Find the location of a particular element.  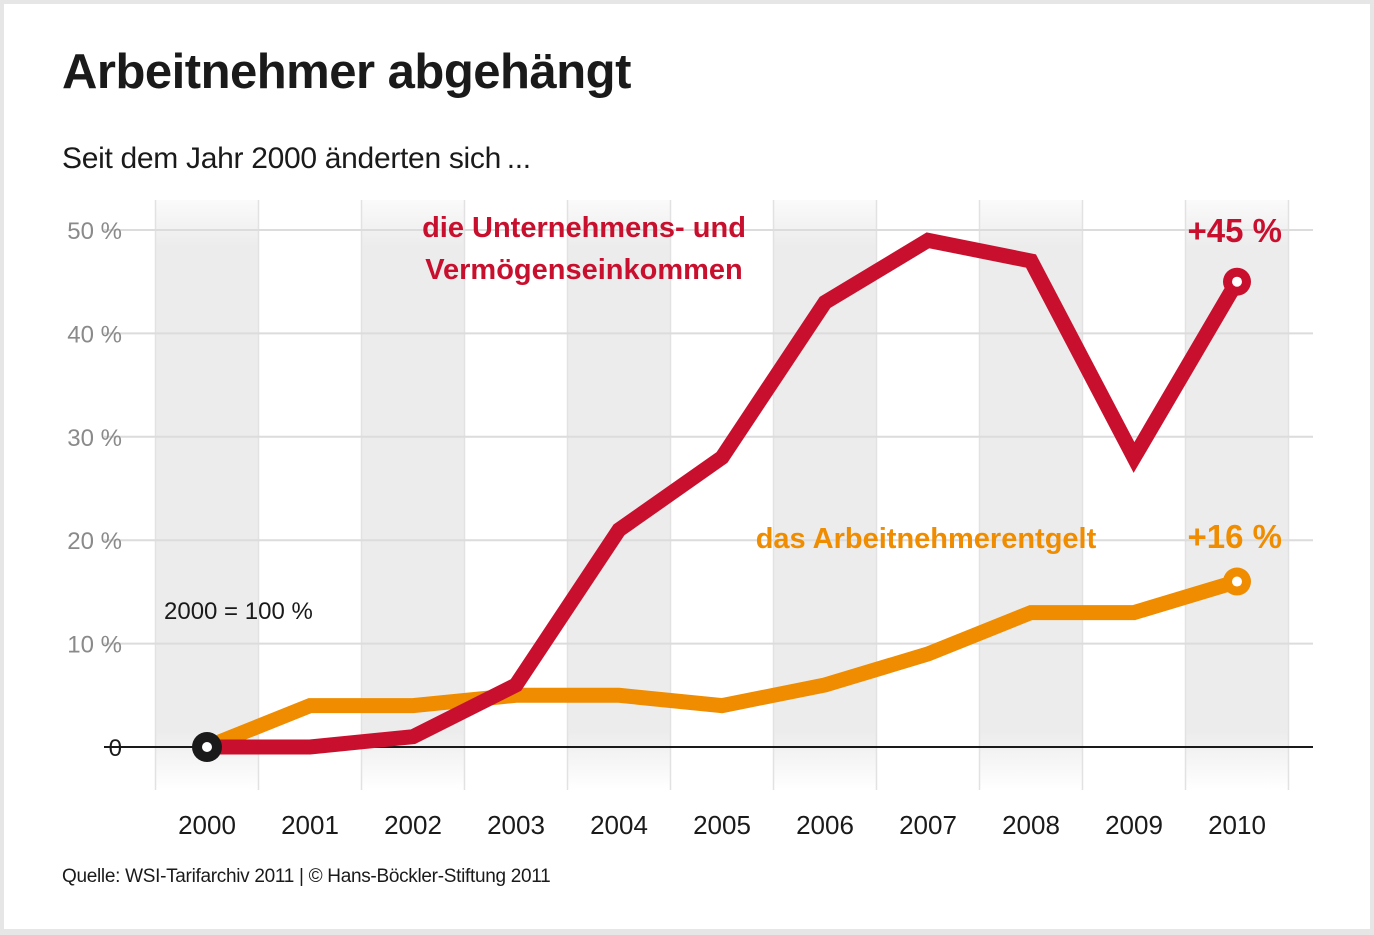

income-series-end-marker-hole is located at coordinates (1237, 281).